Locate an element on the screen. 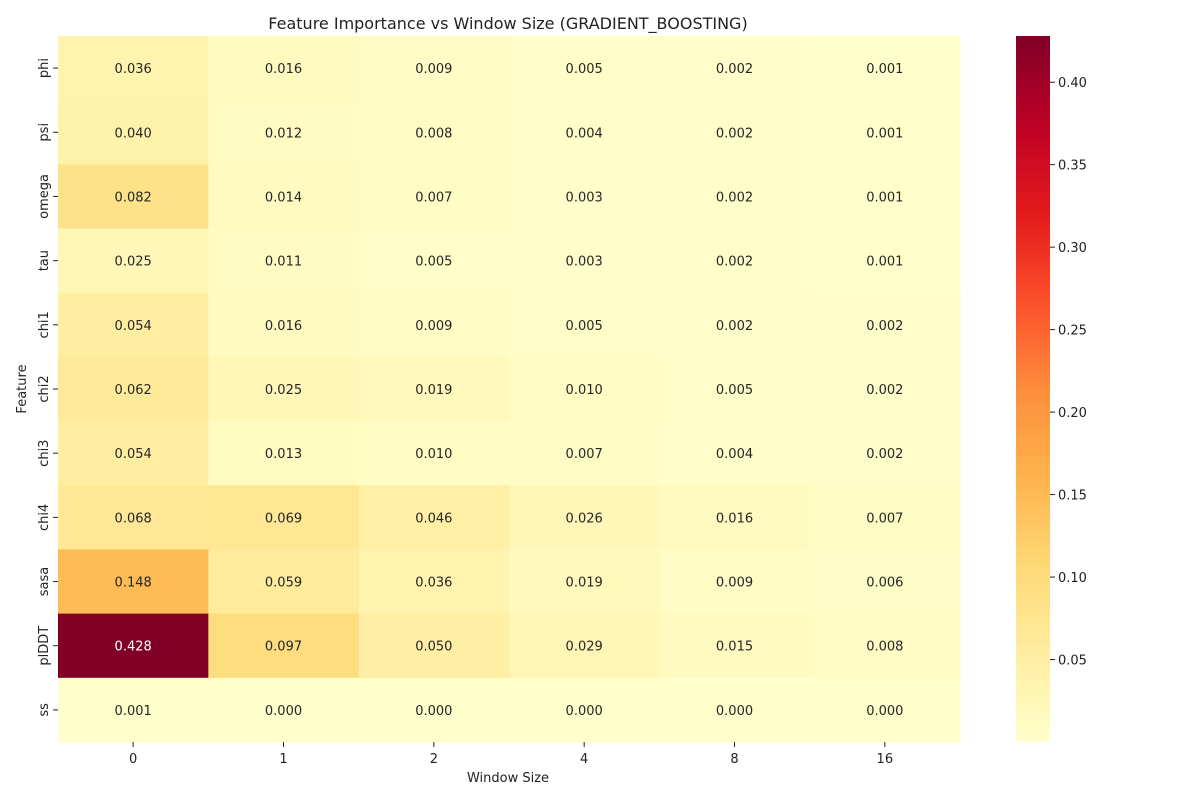  cell-value-label: 0.428 is located at coordinates (133, 647).